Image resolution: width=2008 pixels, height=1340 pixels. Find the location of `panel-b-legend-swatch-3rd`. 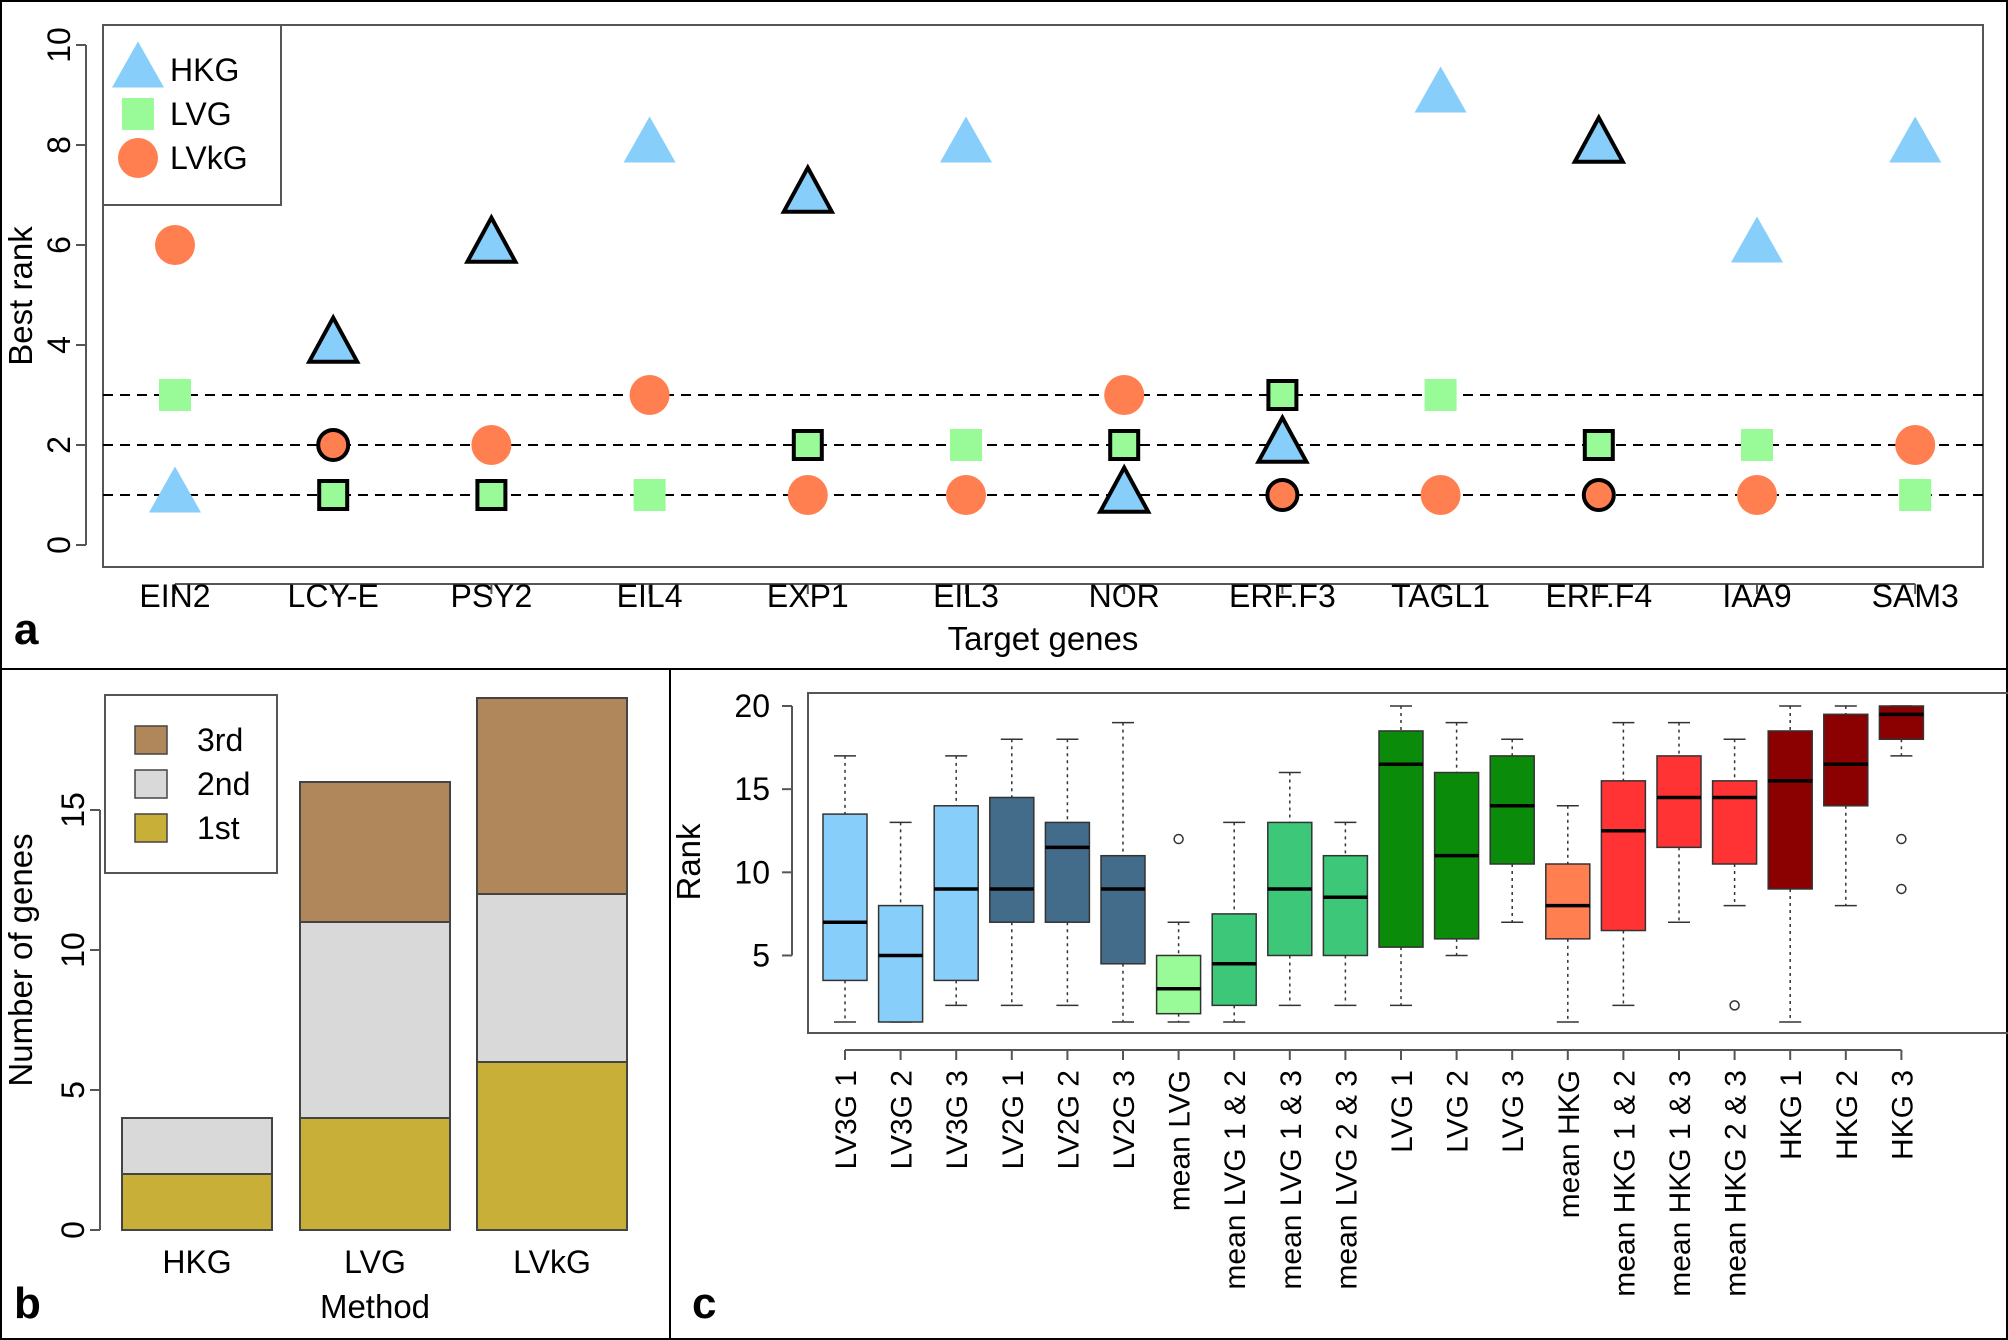

panel-b-legend-swatch-3rd is located at coordinates (151, 740).